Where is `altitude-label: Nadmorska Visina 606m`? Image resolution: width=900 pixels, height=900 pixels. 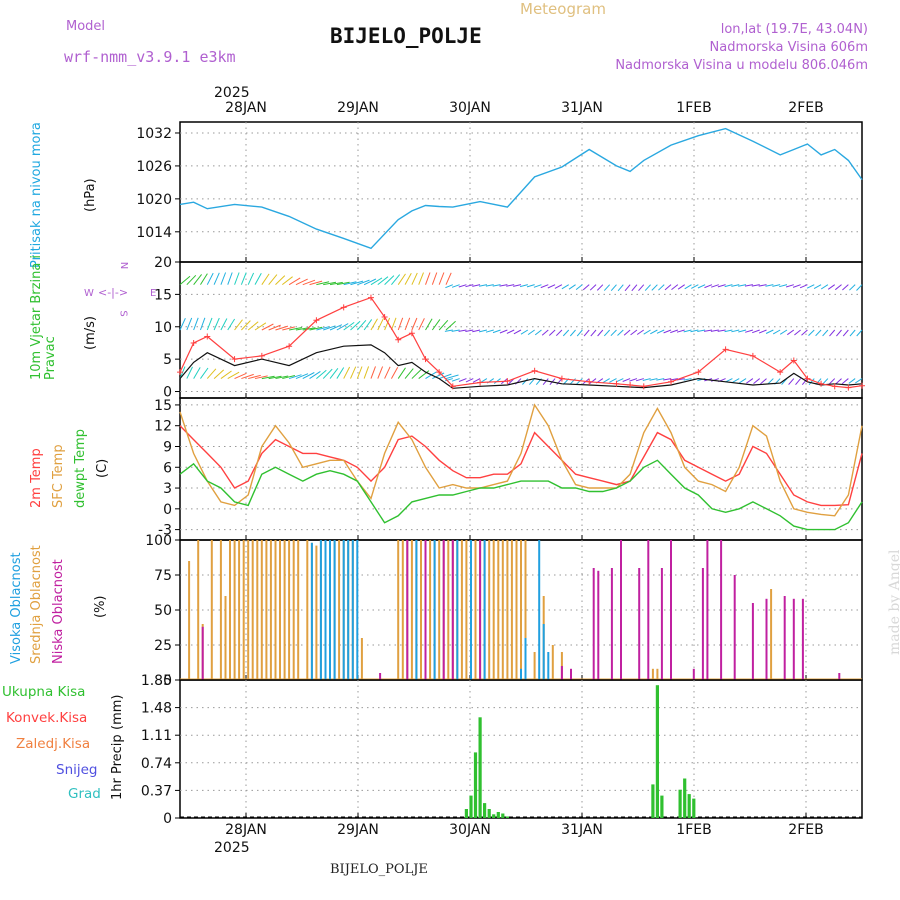
altitude-label: Nadmorska Visina 606m is located at coordinates (789, 47).